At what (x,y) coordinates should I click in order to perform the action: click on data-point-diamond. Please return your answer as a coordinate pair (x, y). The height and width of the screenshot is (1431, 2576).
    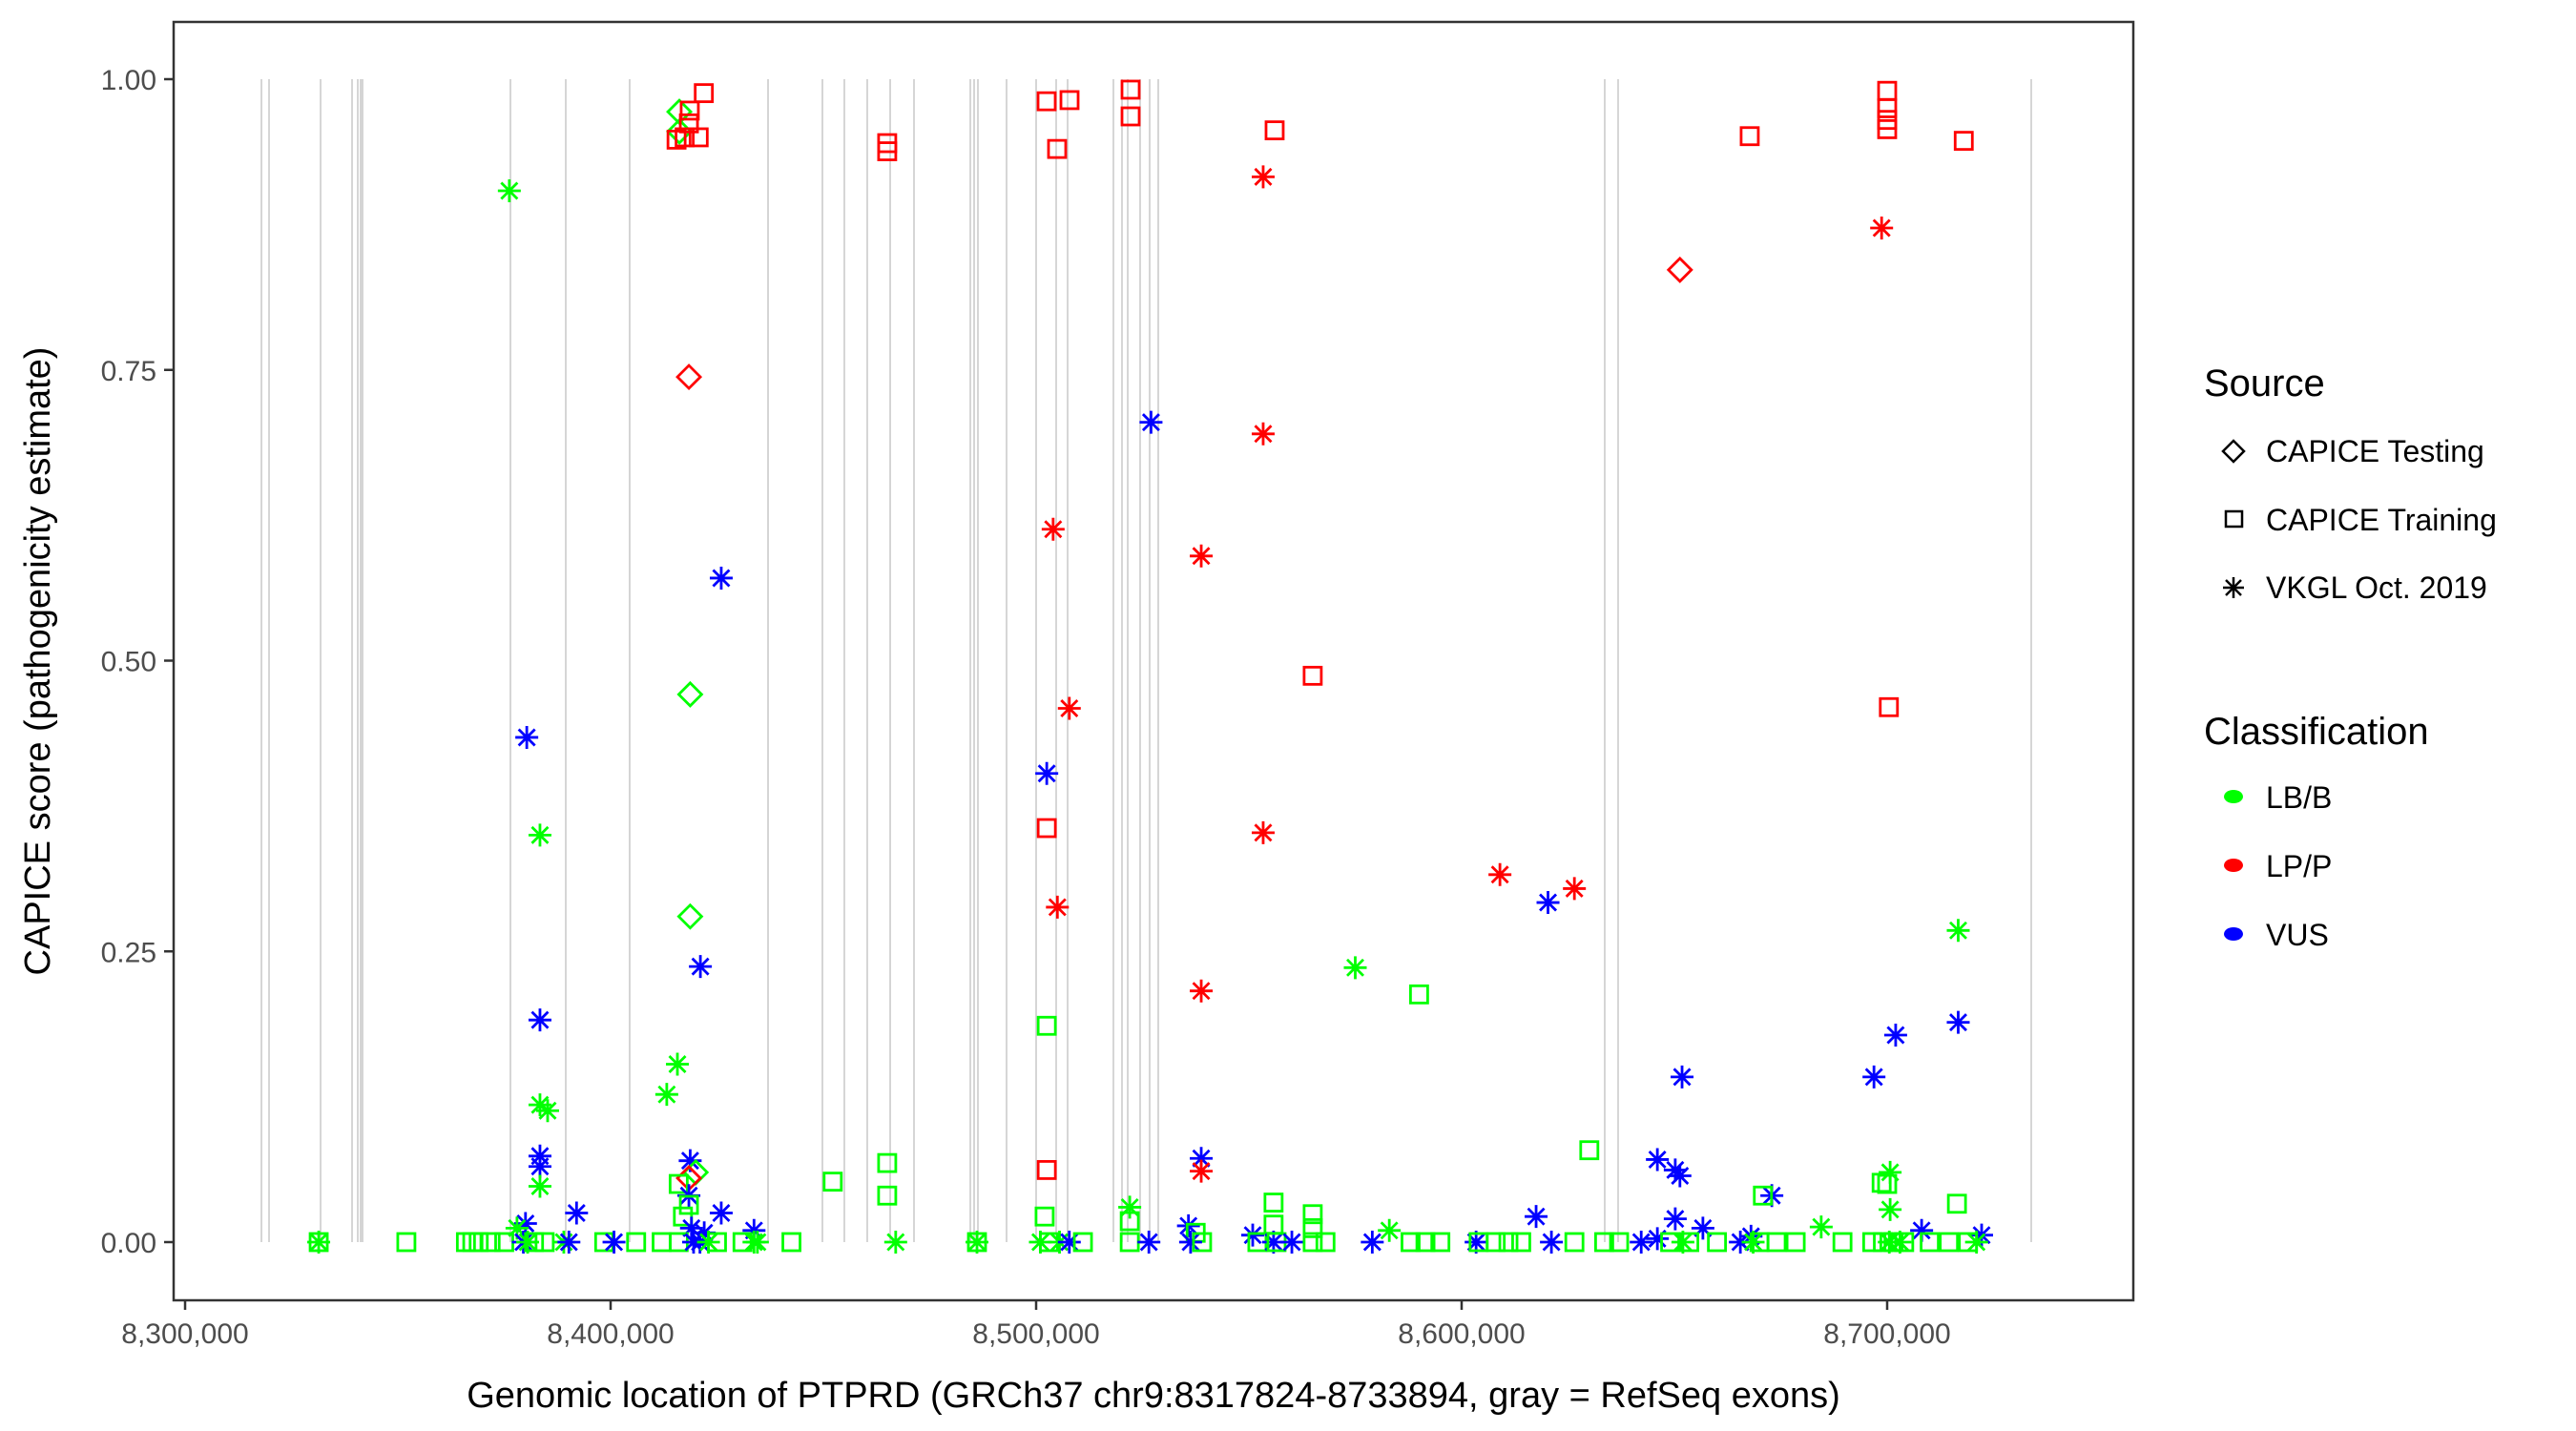
    Looking at the image, I should click on (690, 694).